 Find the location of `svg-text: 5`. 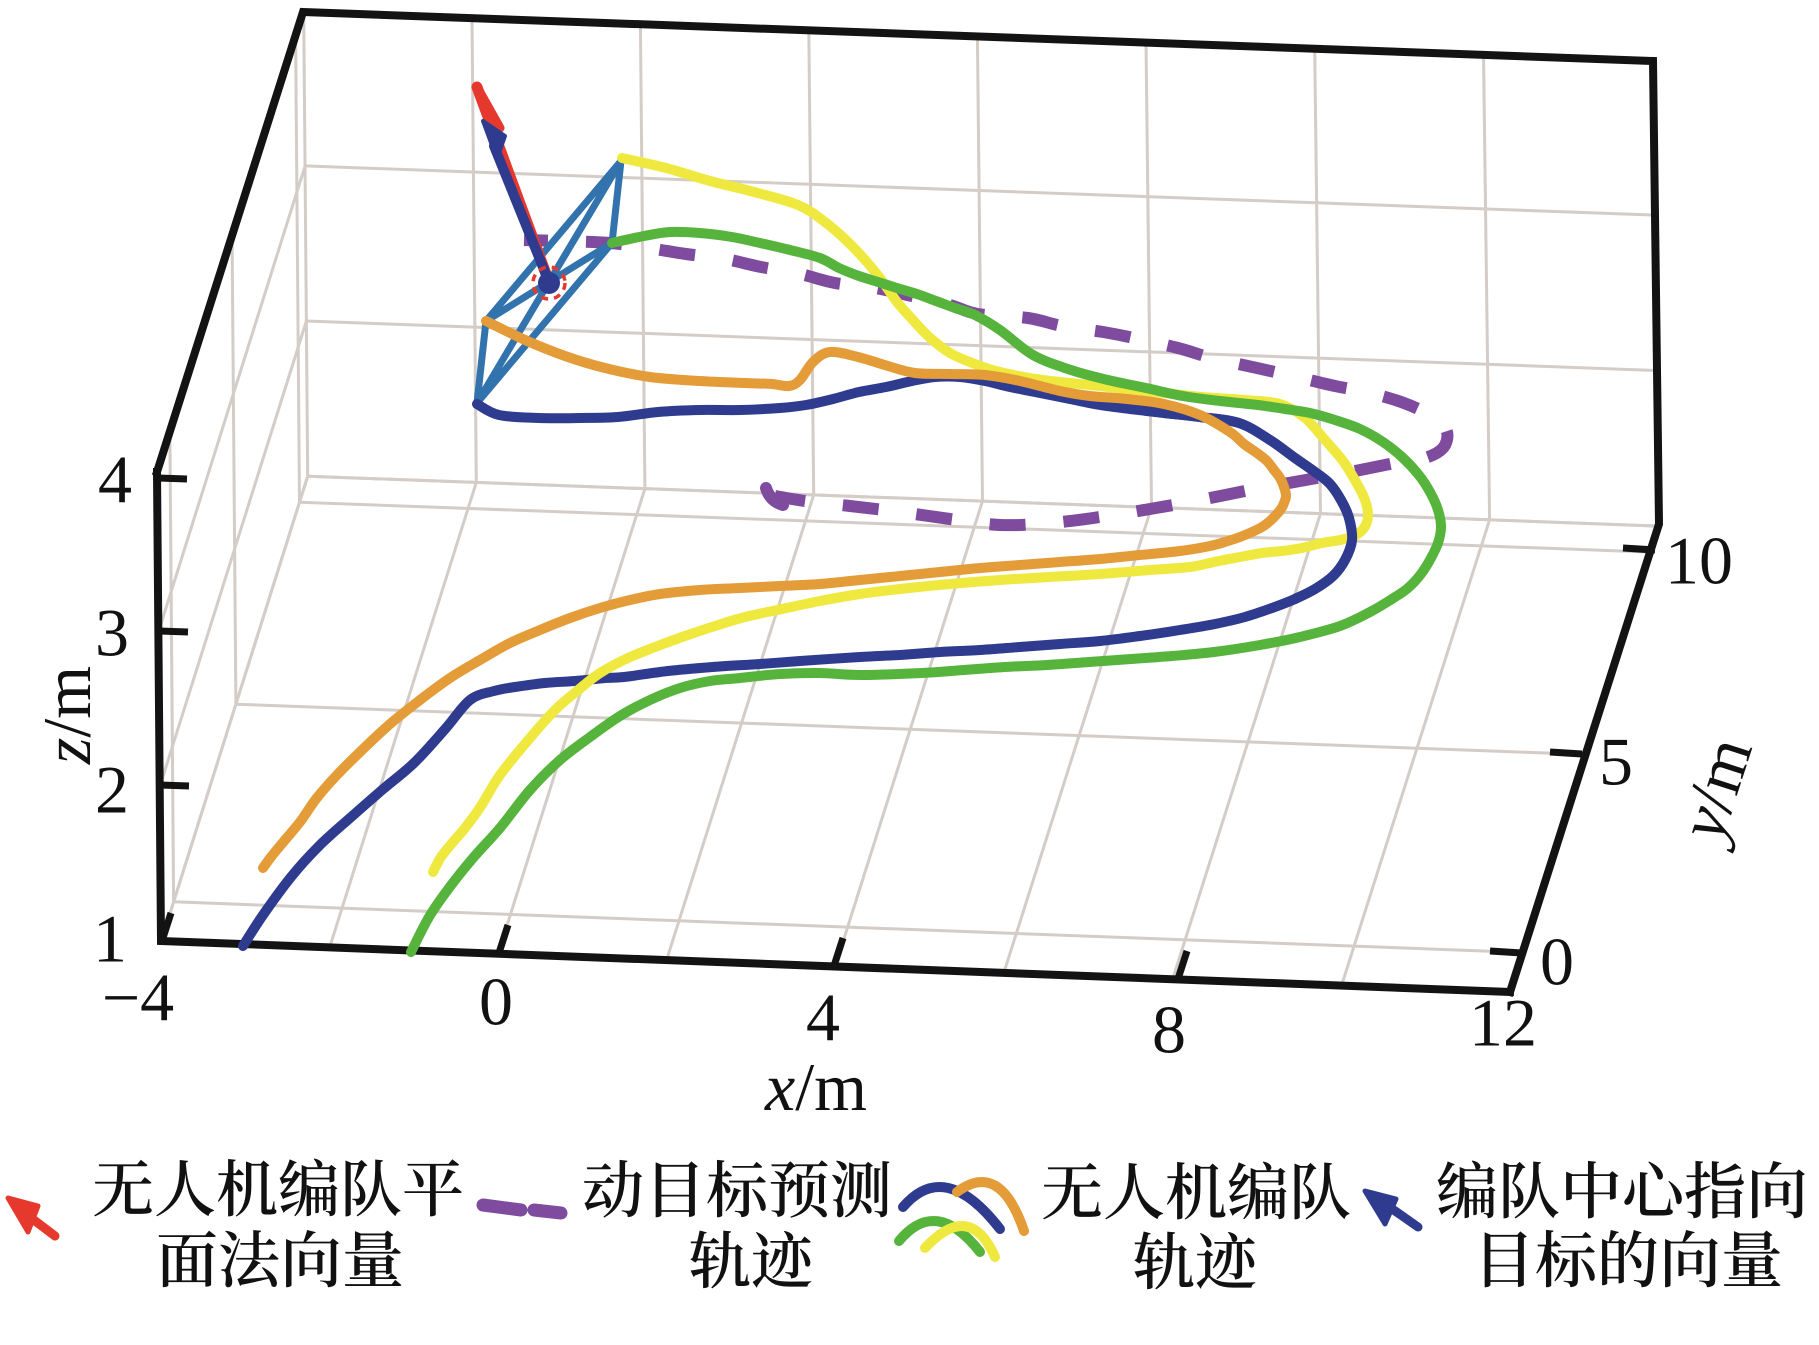

svg-text: 5 is located at coordinates (1616, 761).